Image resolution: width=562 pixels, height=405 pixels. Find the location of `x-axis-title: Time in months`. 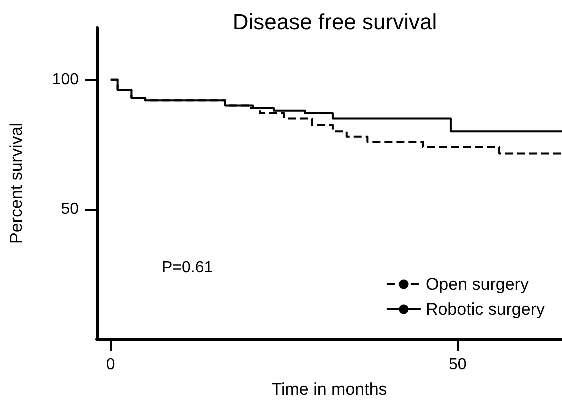

x-axis-title: Time in months is located at coordinates (330, 389).